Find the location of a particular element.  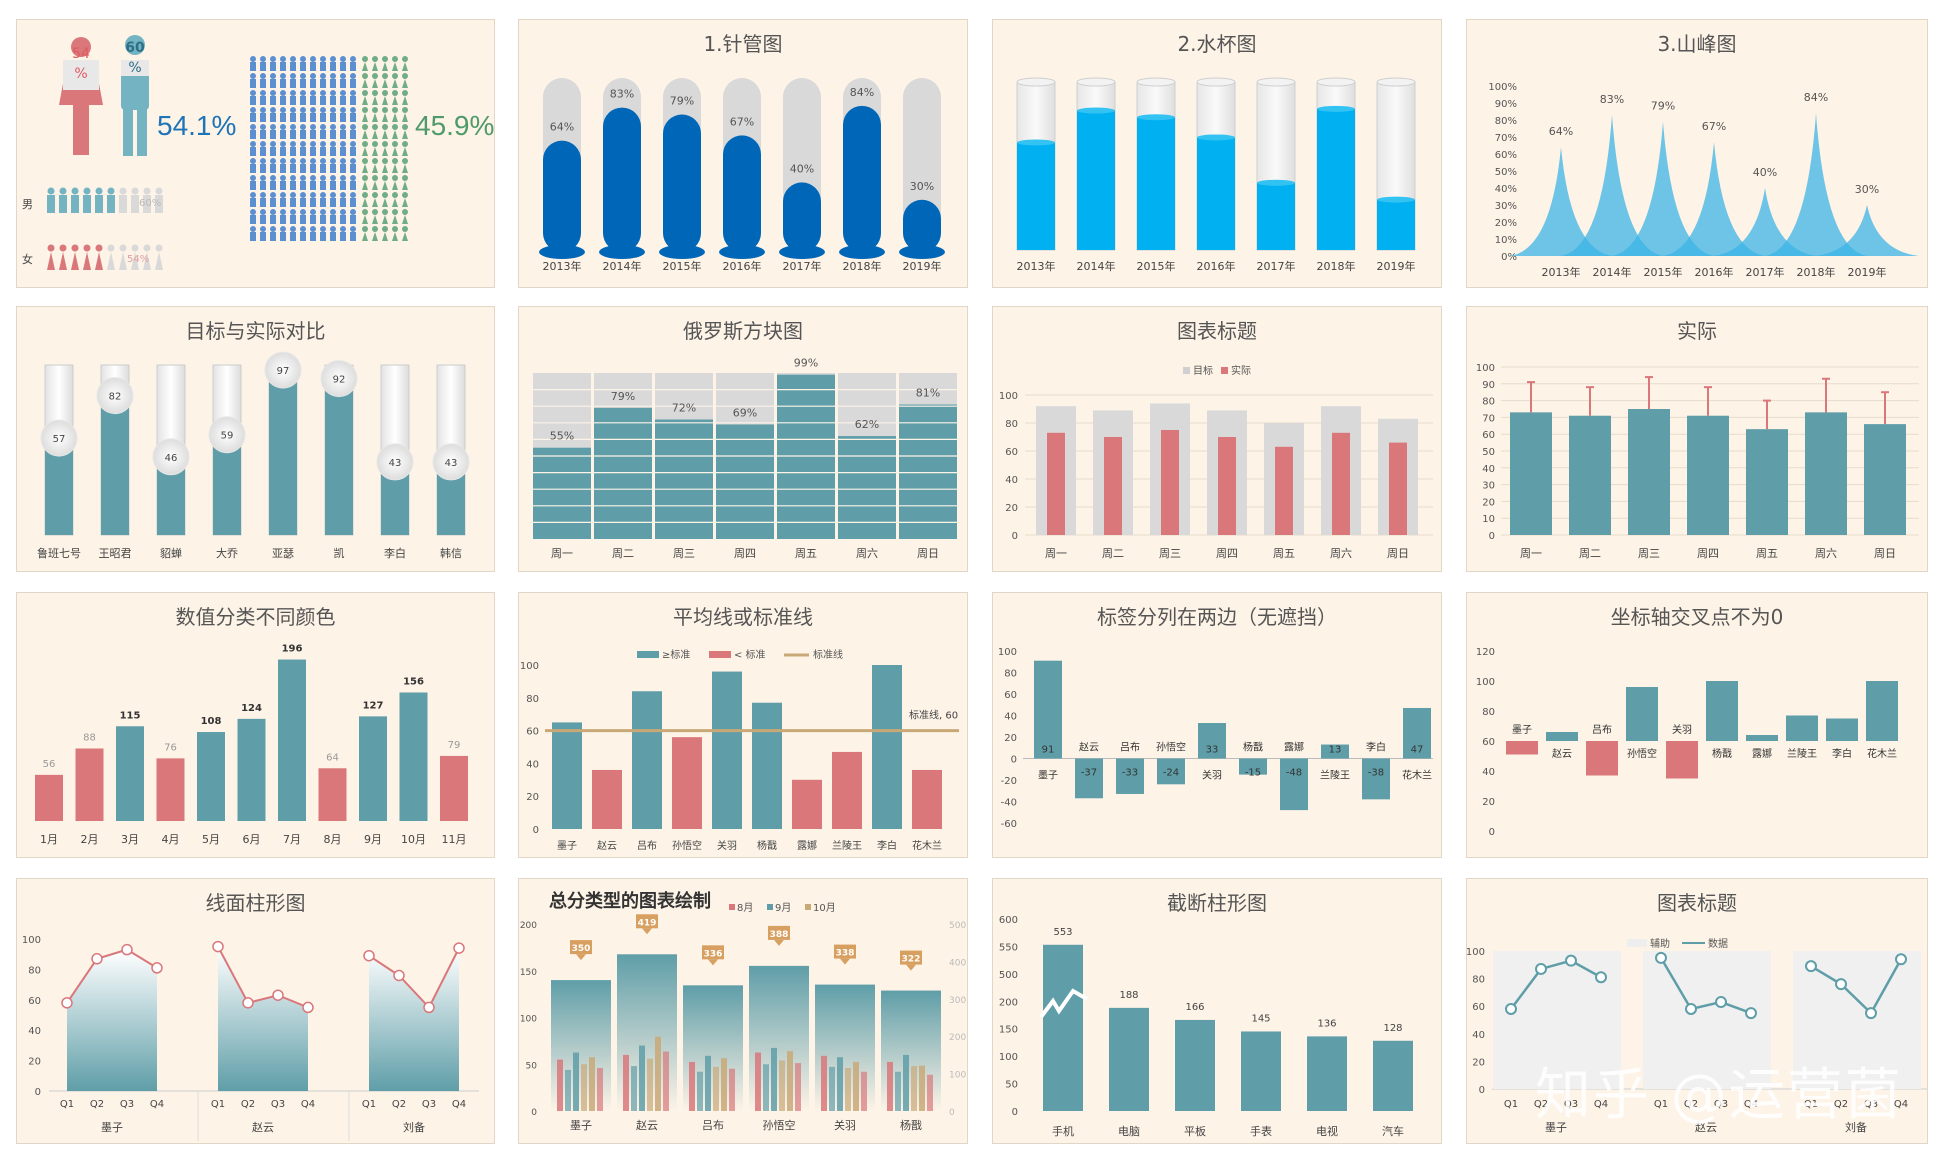

group-label: 墨子 is located at coordinates (112, 1127).